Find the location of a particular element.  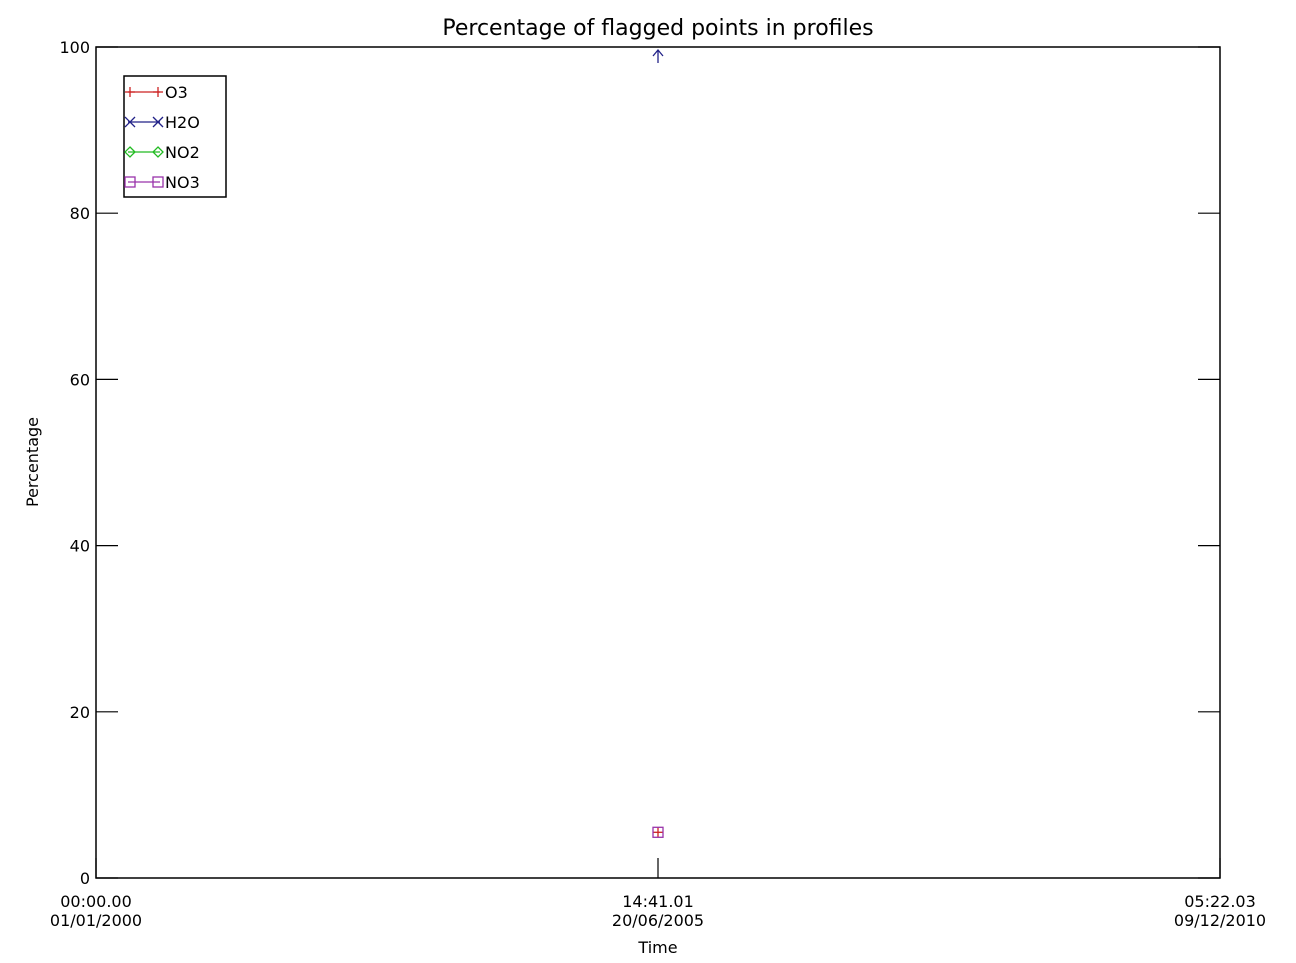

x-tick-label-time: 05:22.03 is located at coordinates (1220, 901).